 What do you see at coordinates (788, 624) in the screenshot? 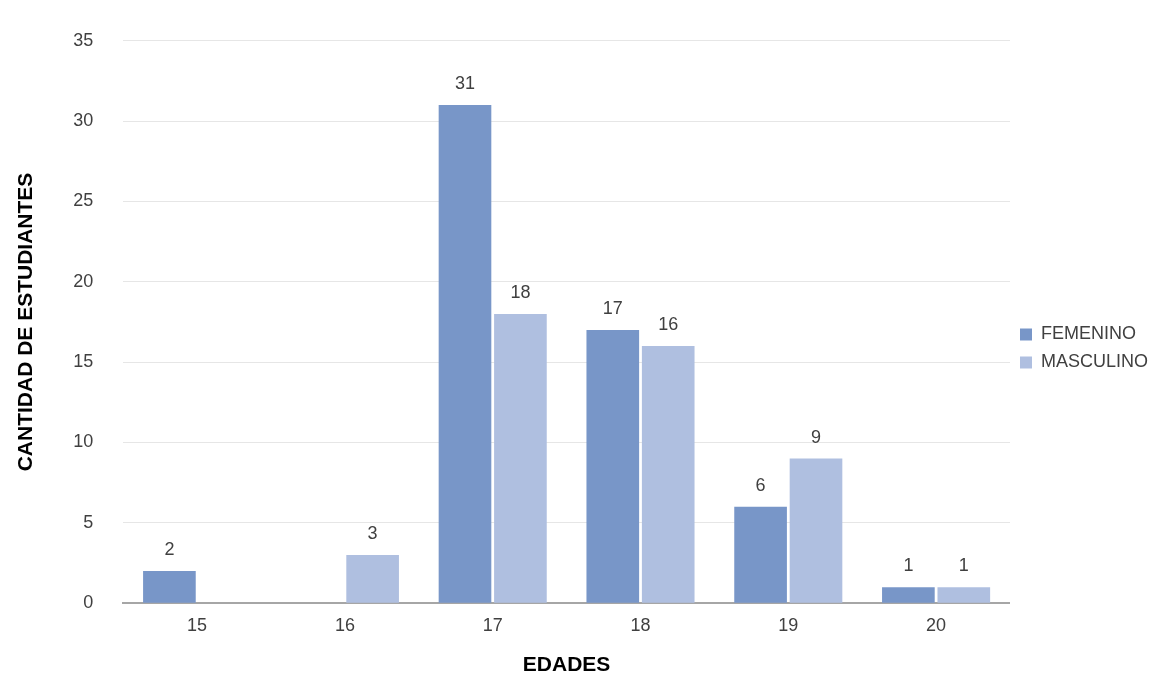
I see `x-tick-label: 19` at bounding box center [788, 624].